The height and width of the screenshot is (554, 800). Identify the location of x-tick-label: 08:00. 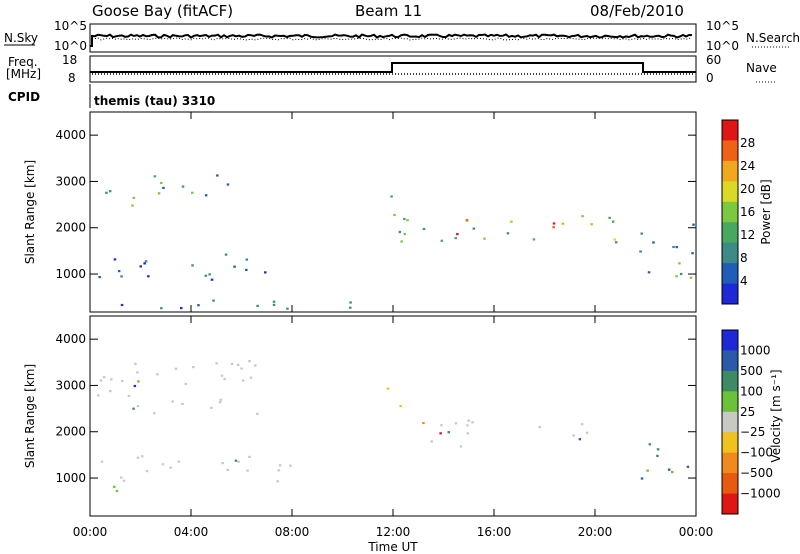
(292, 532).